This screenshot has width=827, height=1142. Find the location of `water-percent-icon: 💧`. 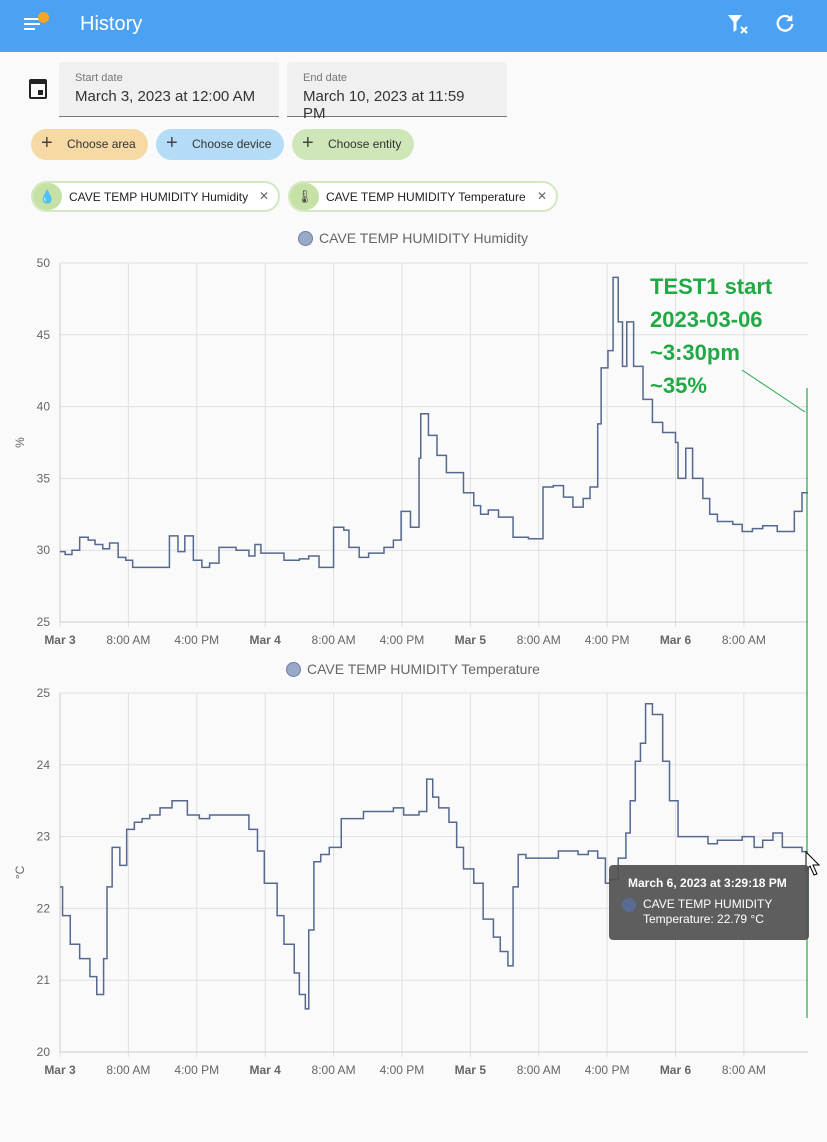

water-percent-icon: 💧 is located at coordinates (47, 196).